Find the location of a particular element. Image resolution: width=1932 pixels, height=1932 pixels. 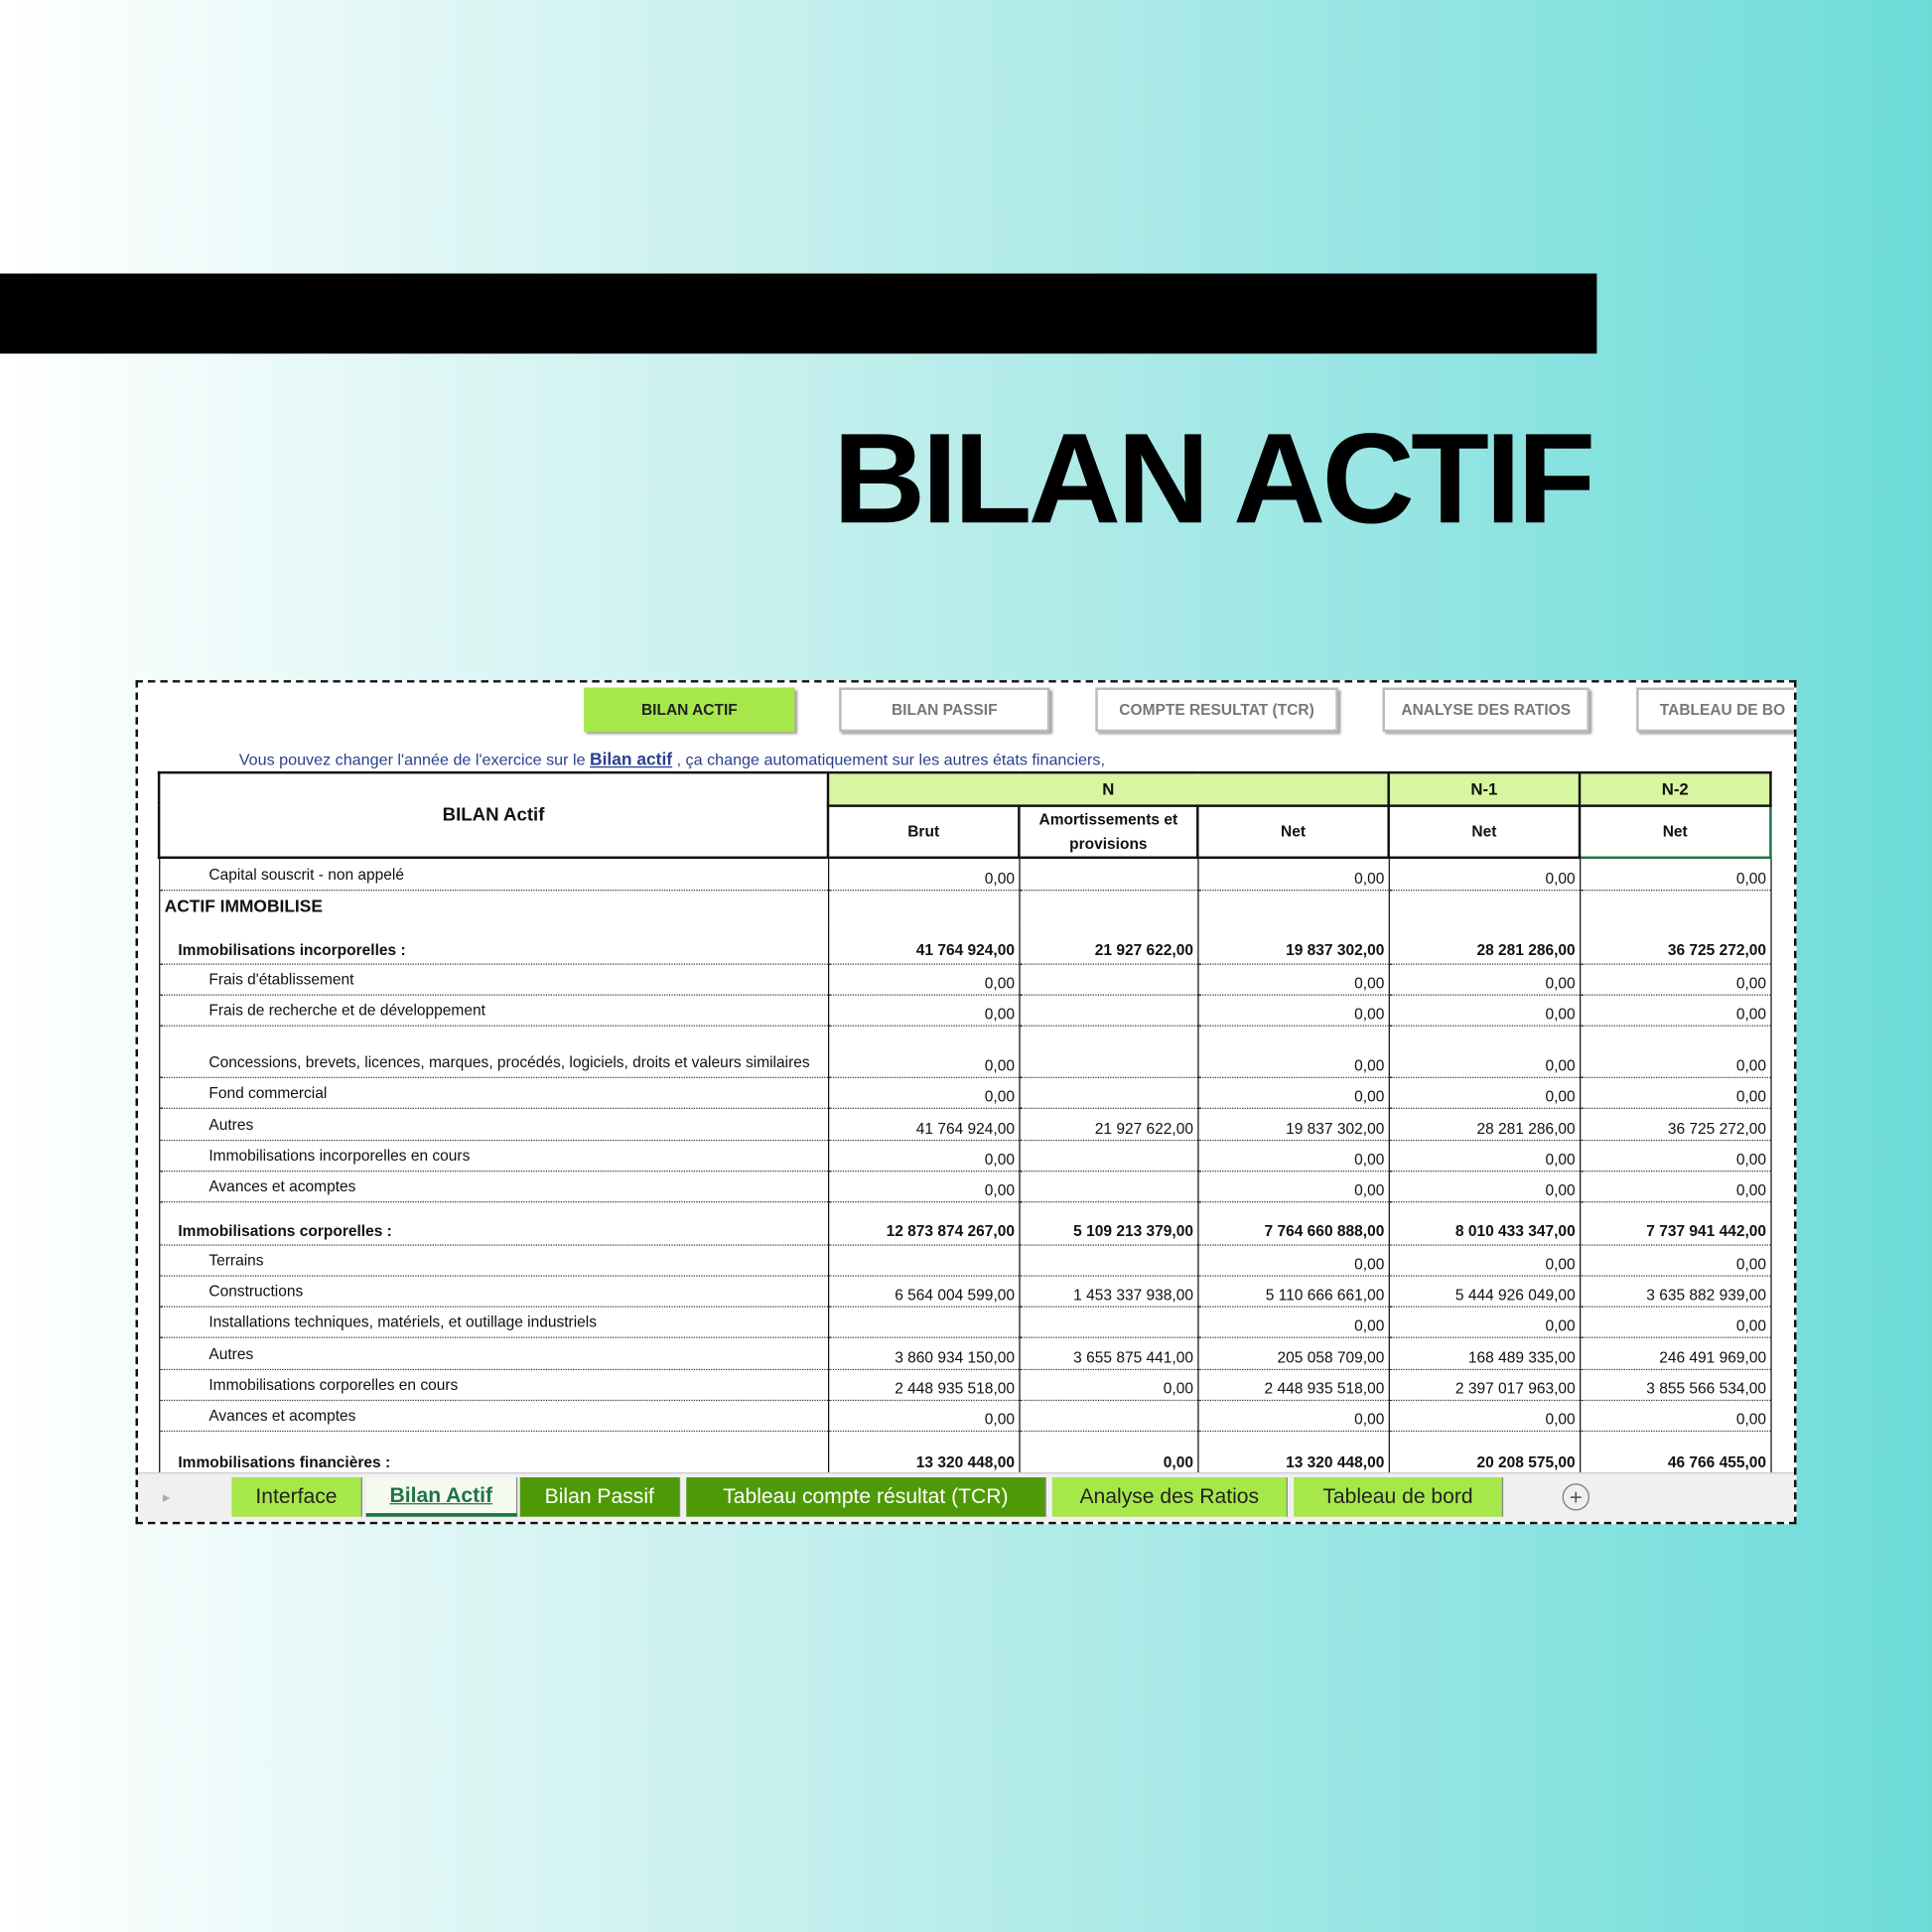

group-header: N is located at coordinates (1108, 788).